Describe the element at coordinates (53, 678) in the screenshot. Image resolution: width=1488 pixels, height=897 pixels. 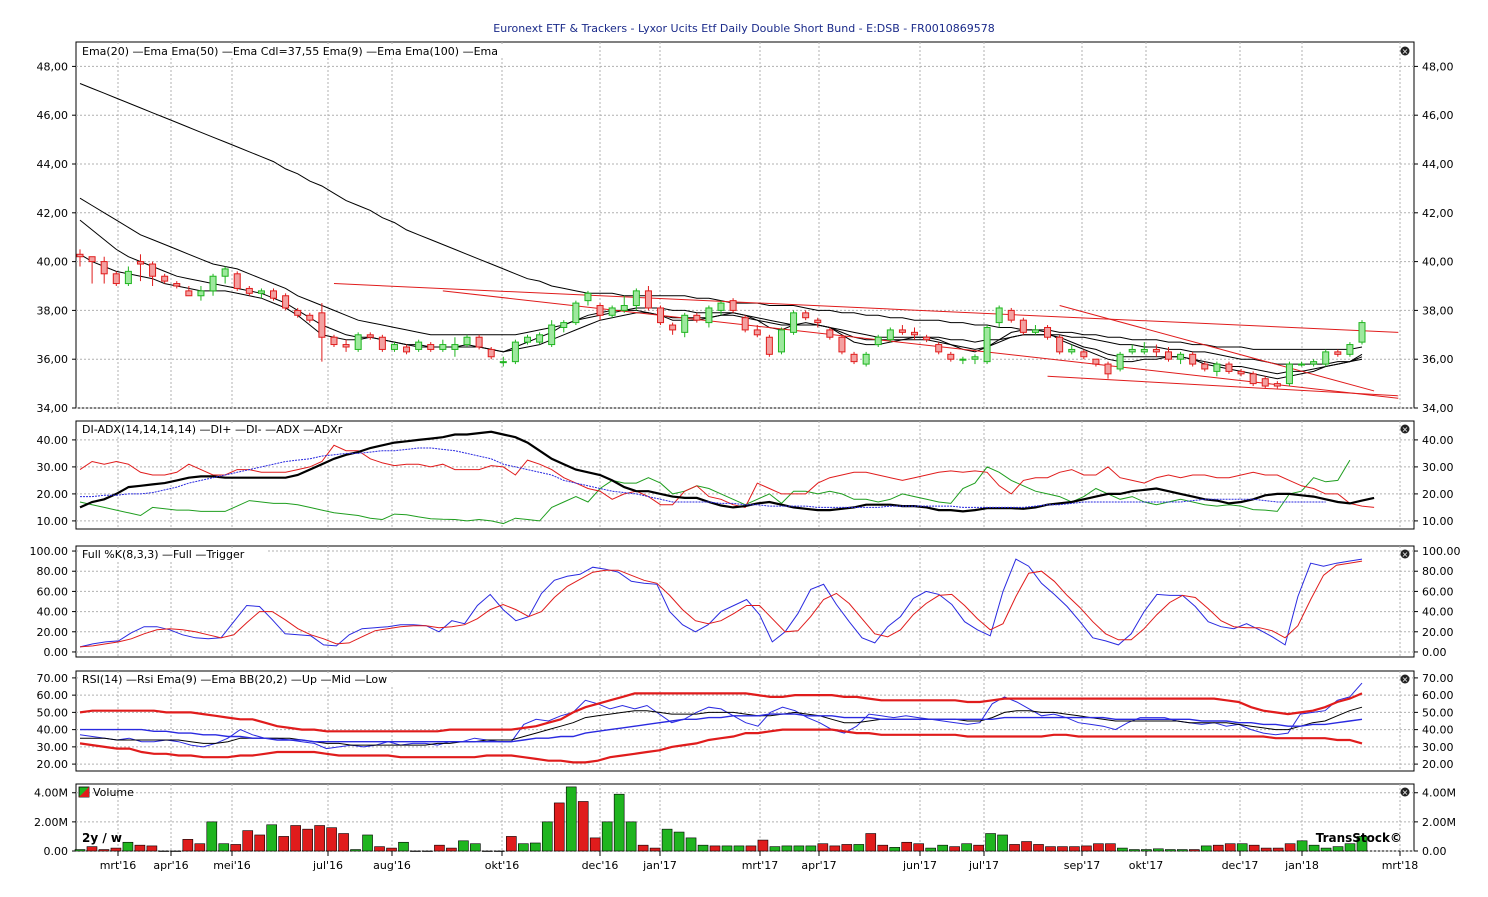
I see `y-tick-label-left: 70.00` at that location.